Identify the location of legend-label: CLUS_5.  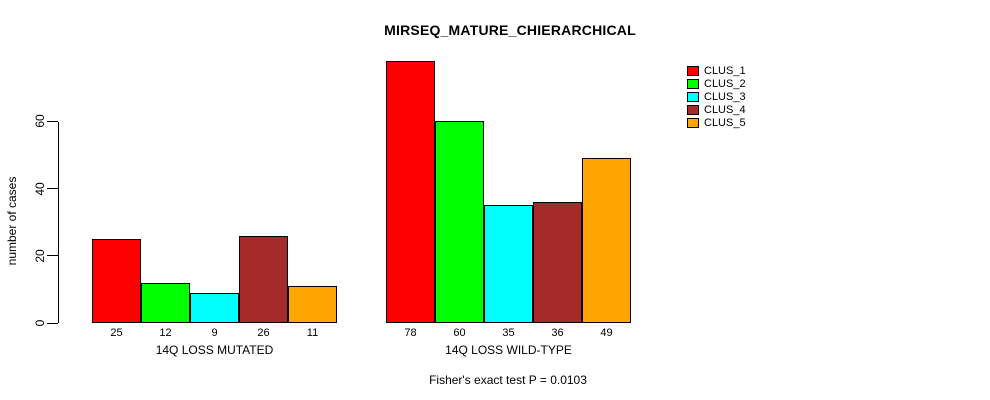
(725, 122).